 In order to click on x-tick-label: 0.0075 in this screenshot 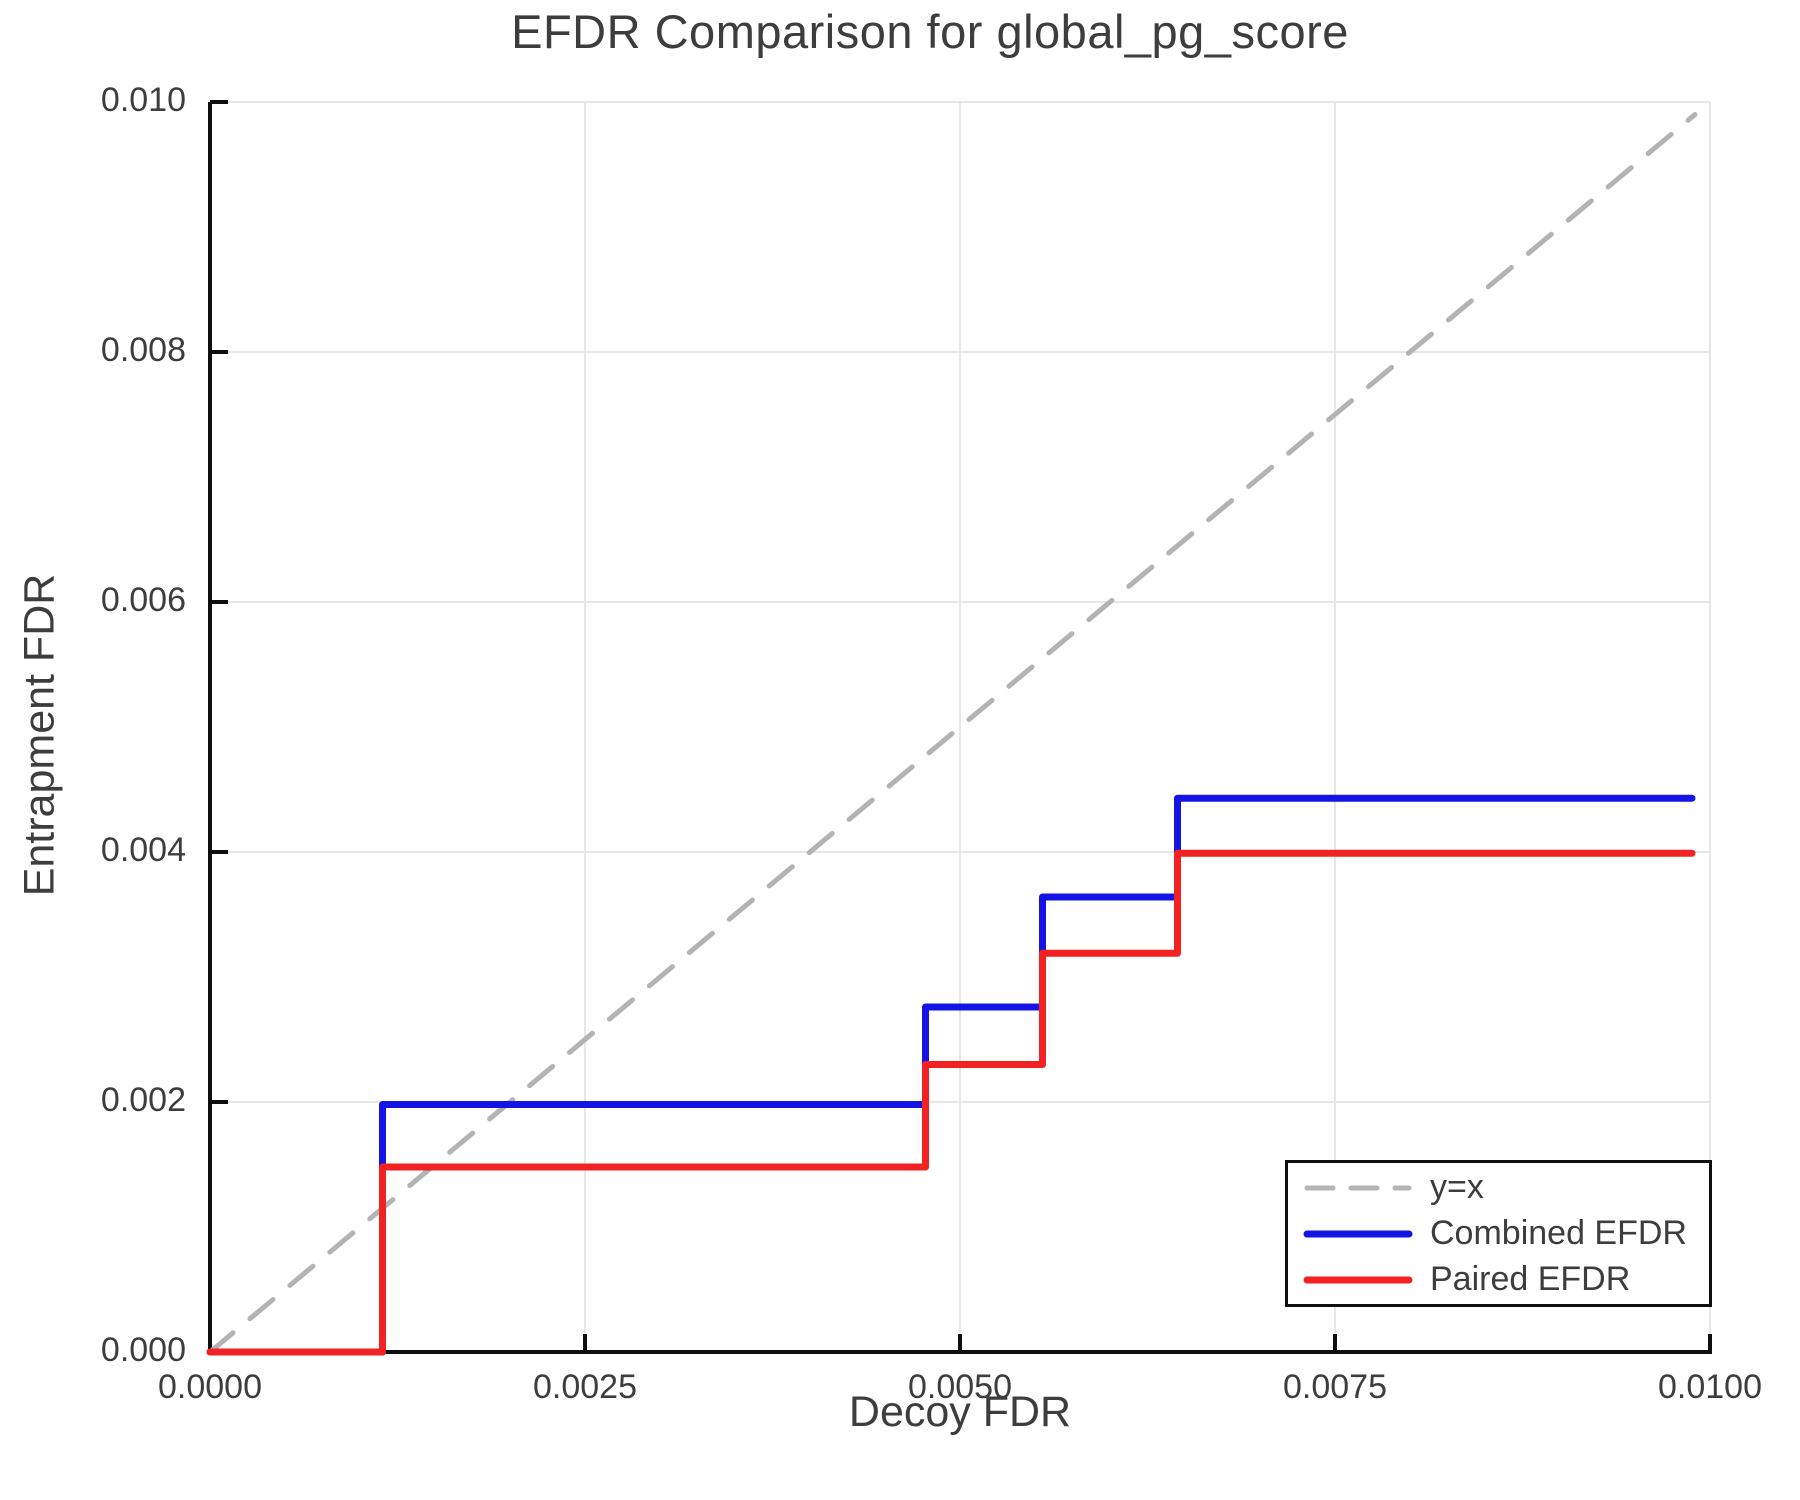, I will do `click(1335, 1387)`.